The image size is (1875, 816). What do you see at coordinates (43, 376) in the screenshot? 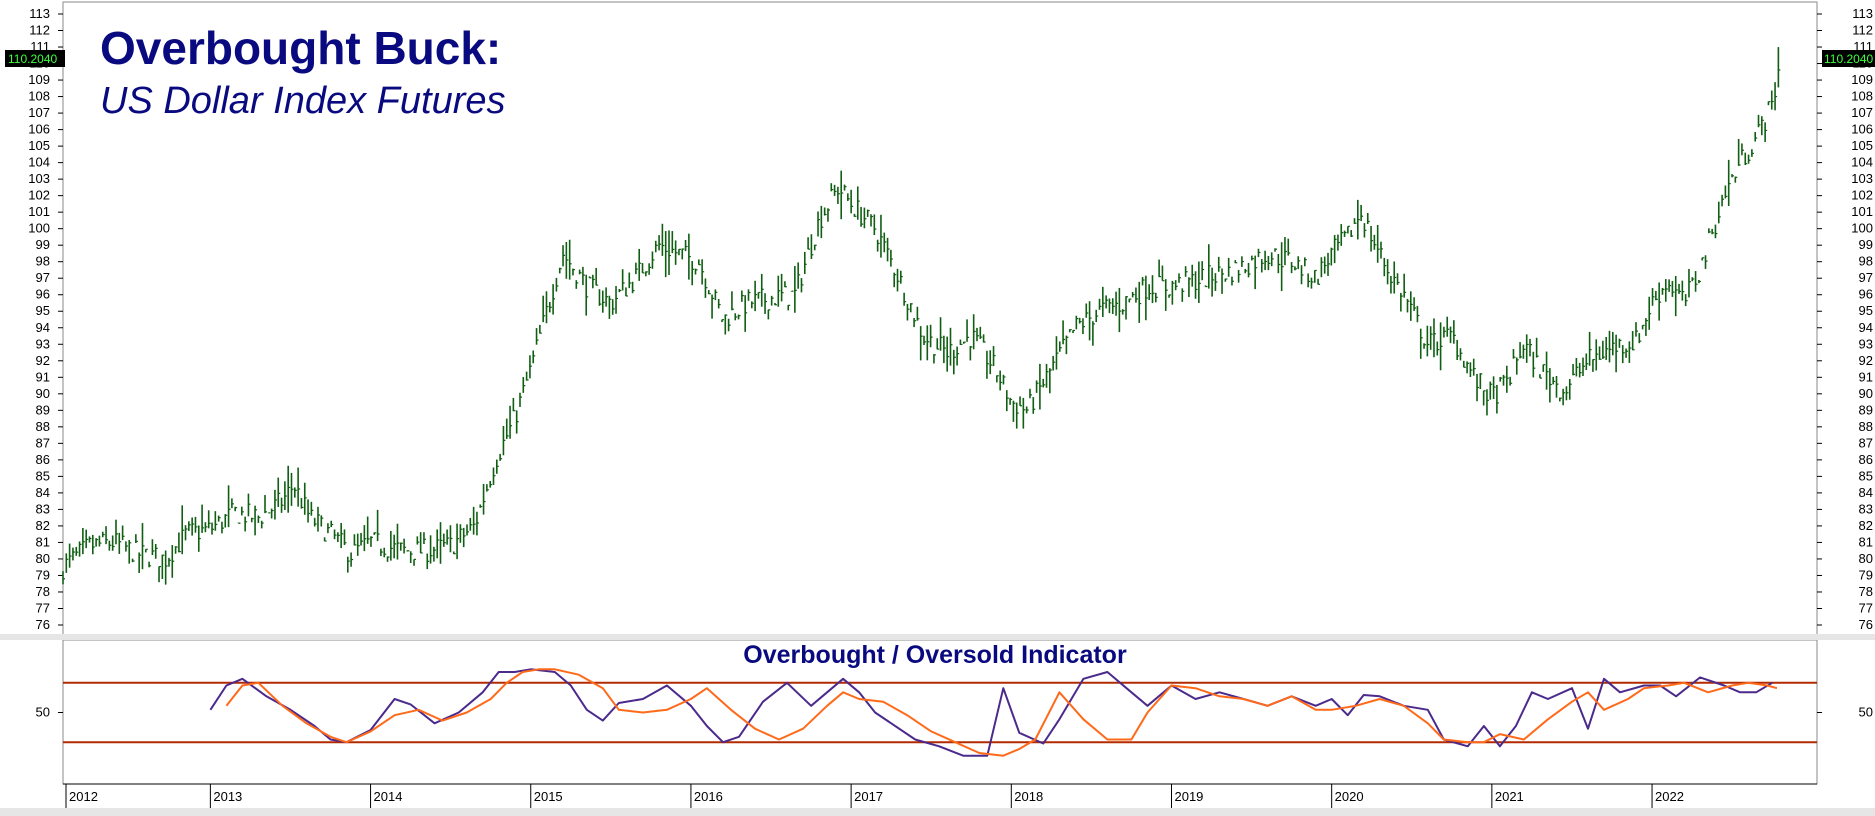
I see `y-tick-label: 91` at bounding box center [43, 376].